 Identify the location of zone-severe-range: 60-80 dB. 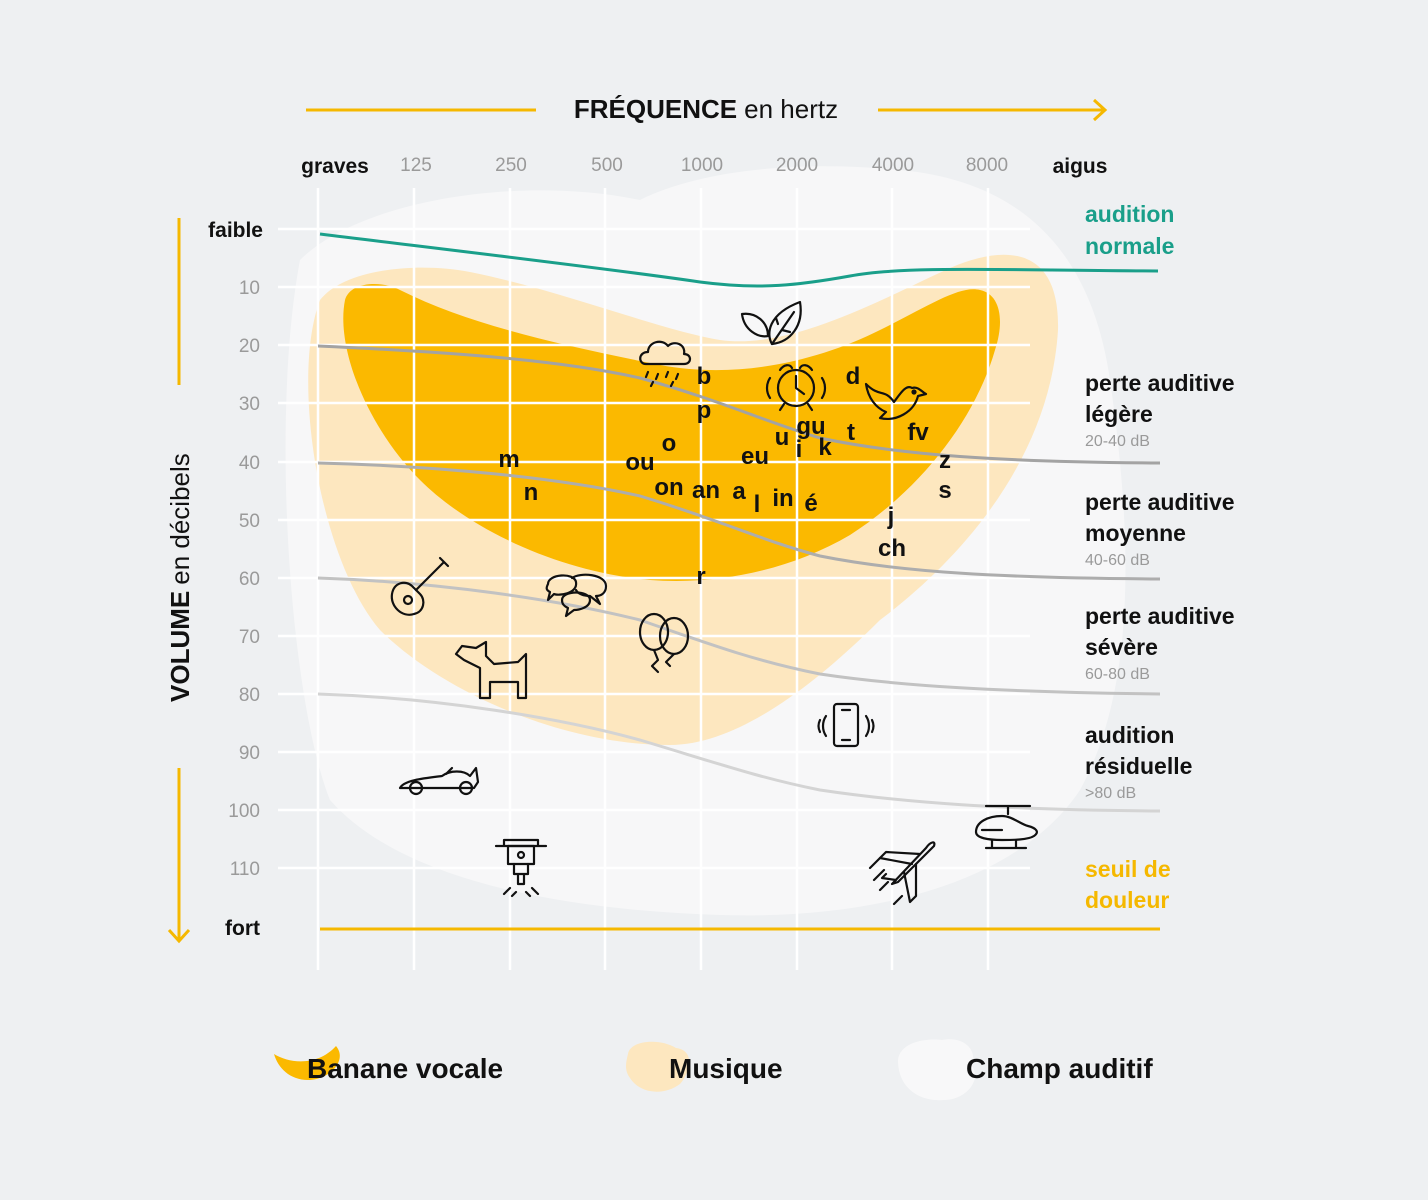
(1117, 674).